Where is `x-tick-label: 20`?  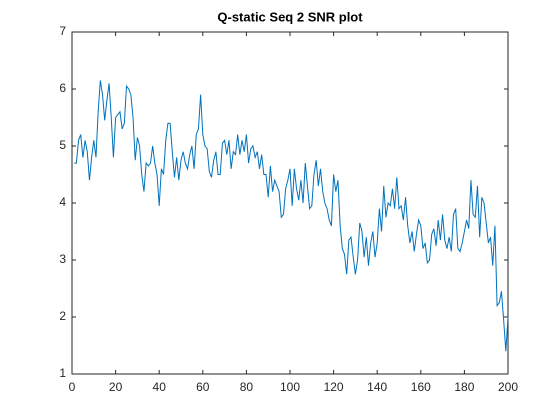 x-tick-label: 20 is located at coordinates (116, 387).